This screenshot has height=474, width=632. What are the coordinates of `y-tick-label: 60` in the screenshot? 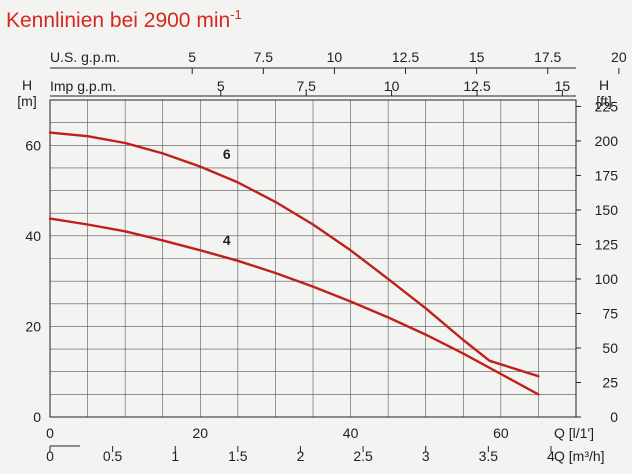 It's located at (33, 145).